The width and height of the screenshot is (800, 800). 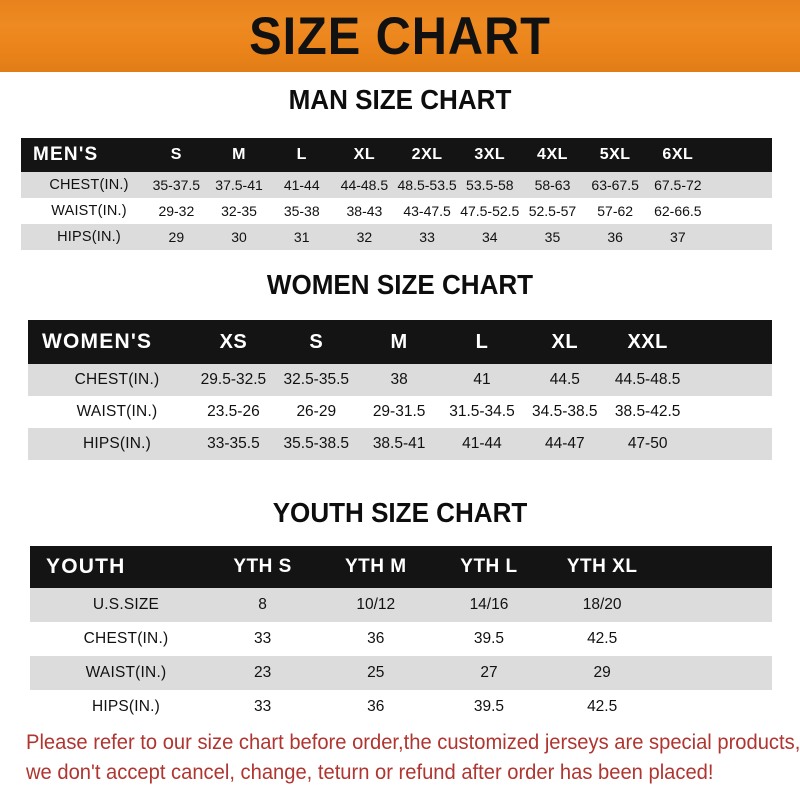 What do you see at coordinates (564, 443) in the screenshot?
I see `table-cell: 44-47` at bounding box center [564, 443].